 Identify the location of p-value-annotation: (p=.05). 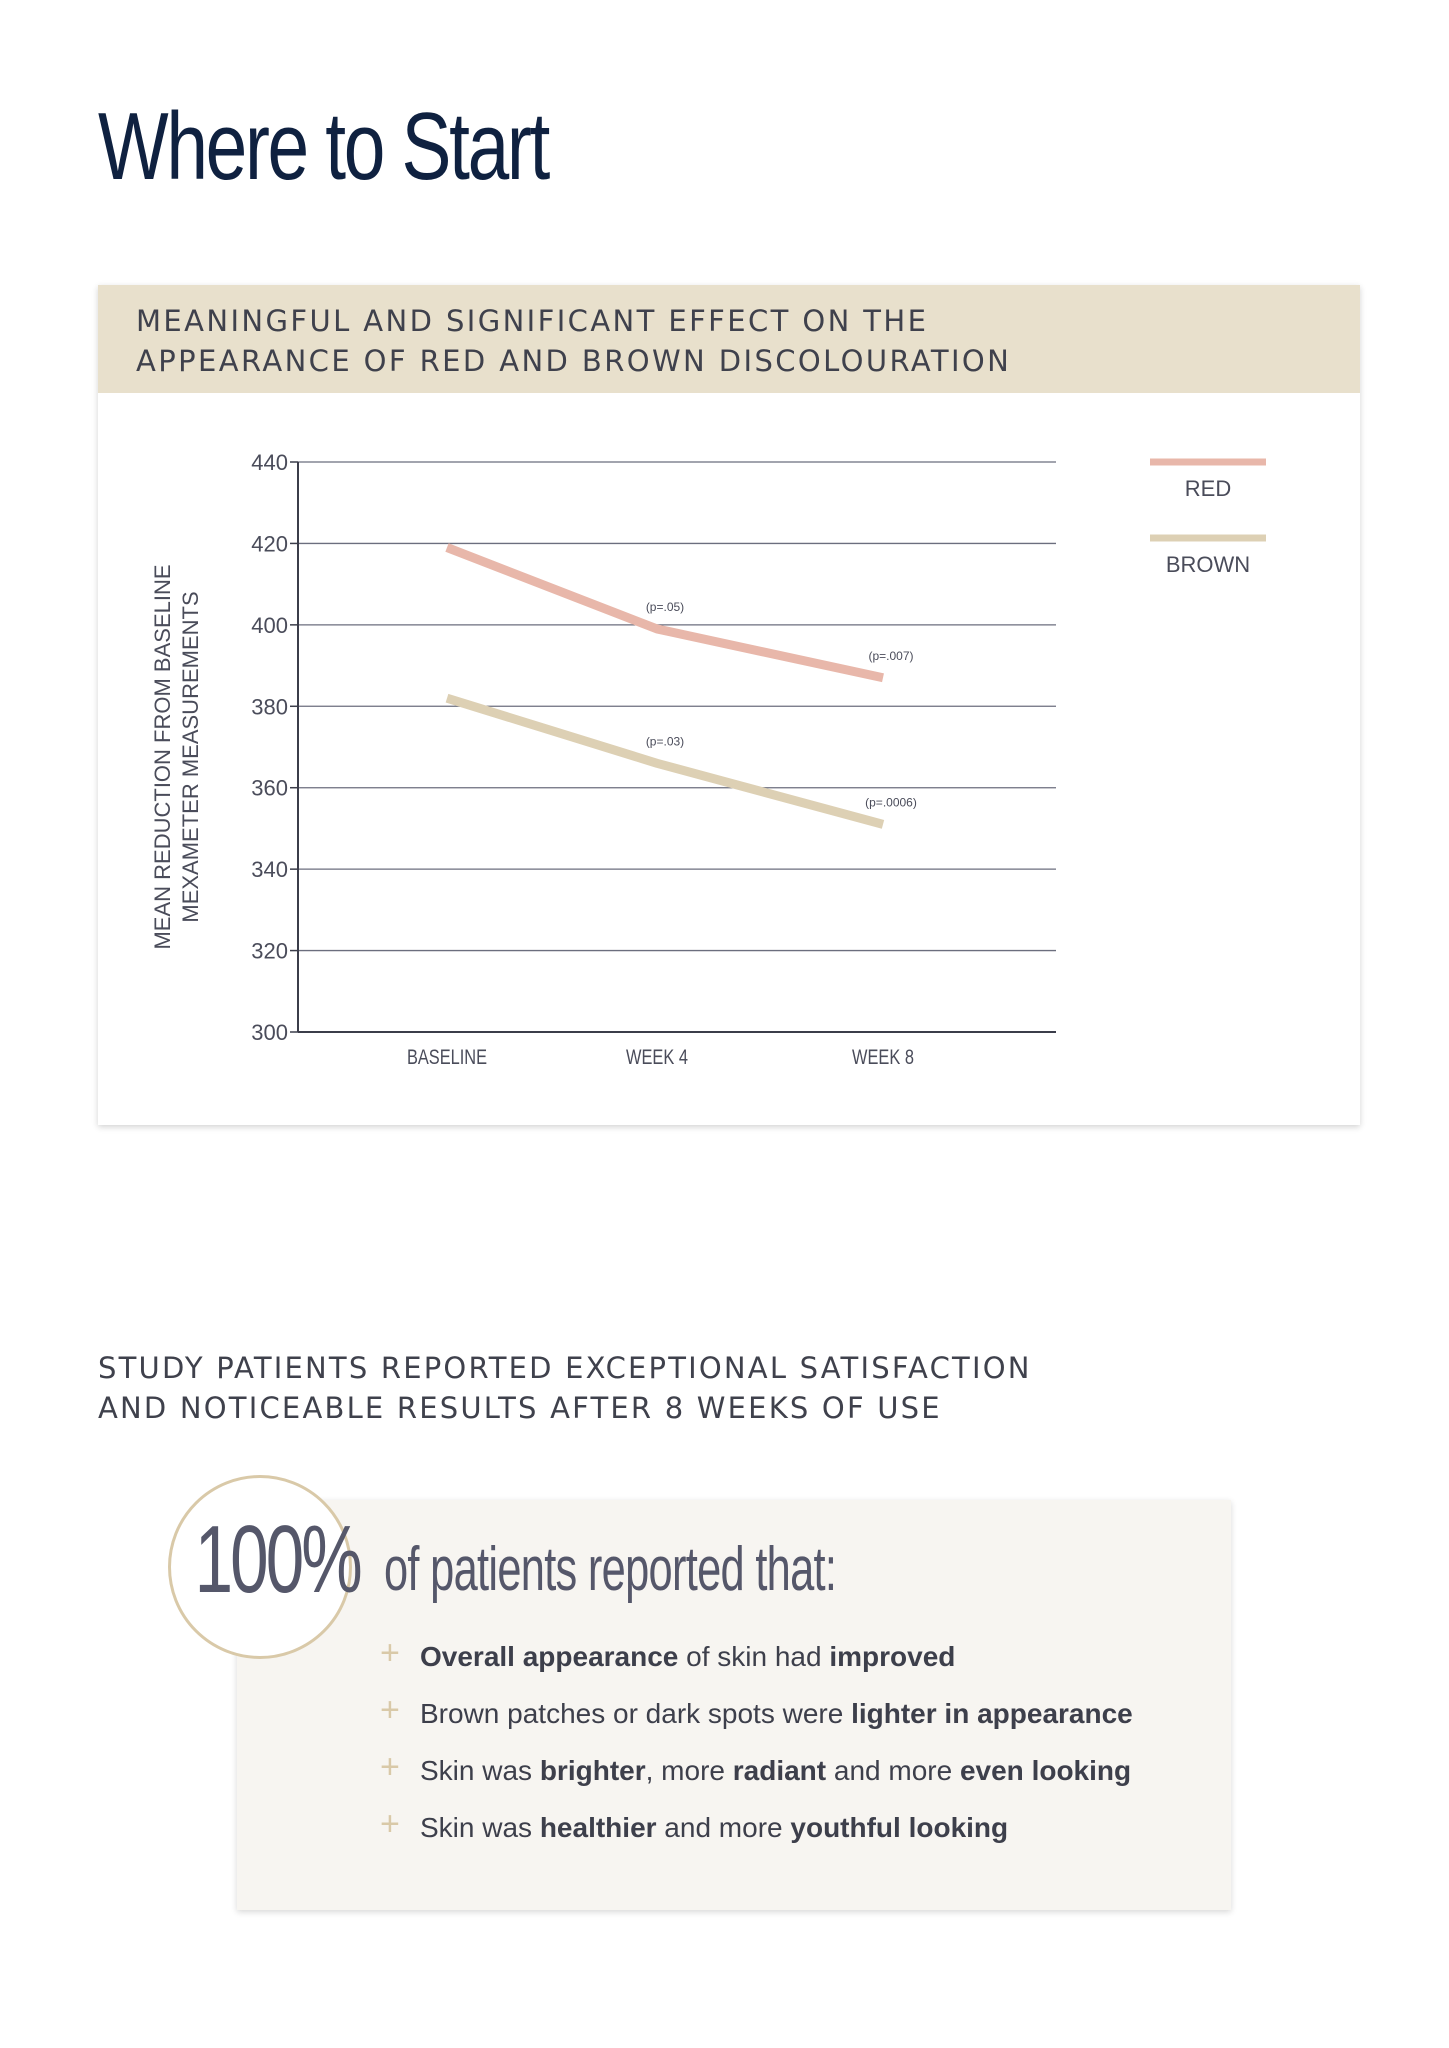
(665, 607).